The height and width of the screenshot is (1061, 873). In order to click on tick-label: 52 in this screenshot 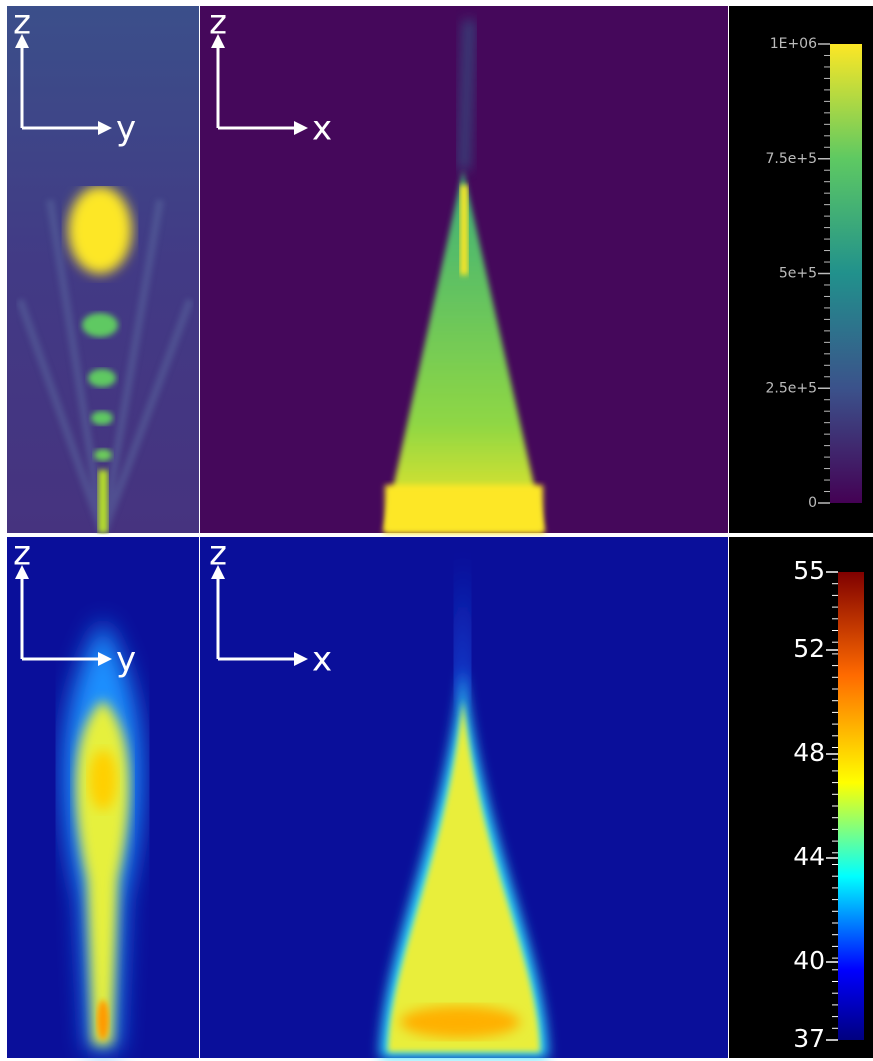, I will do `click(809, 648)`.